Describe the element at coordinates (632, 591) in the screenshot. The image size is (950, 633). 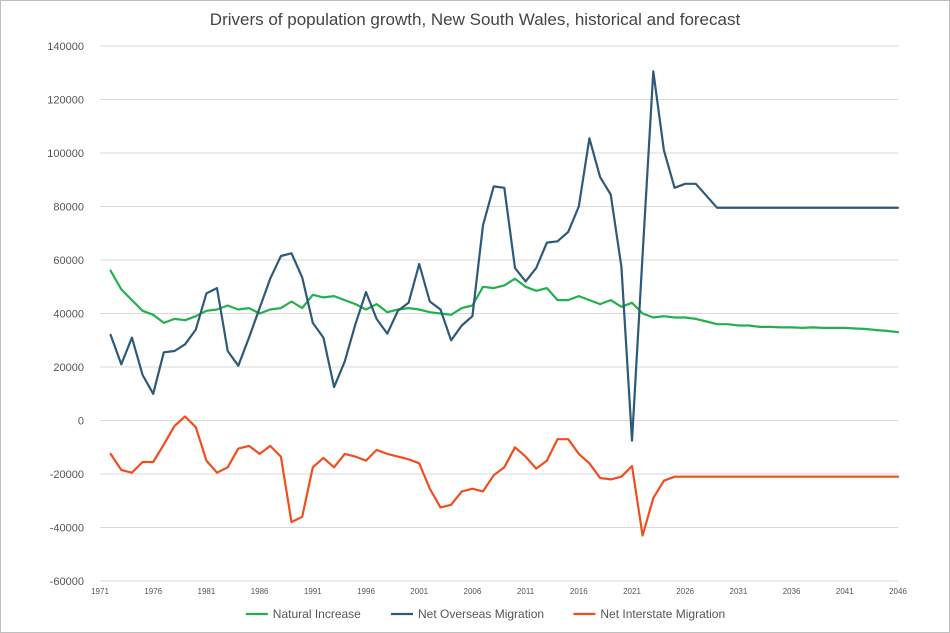
I see `x-tick-label: 2021` at that location.